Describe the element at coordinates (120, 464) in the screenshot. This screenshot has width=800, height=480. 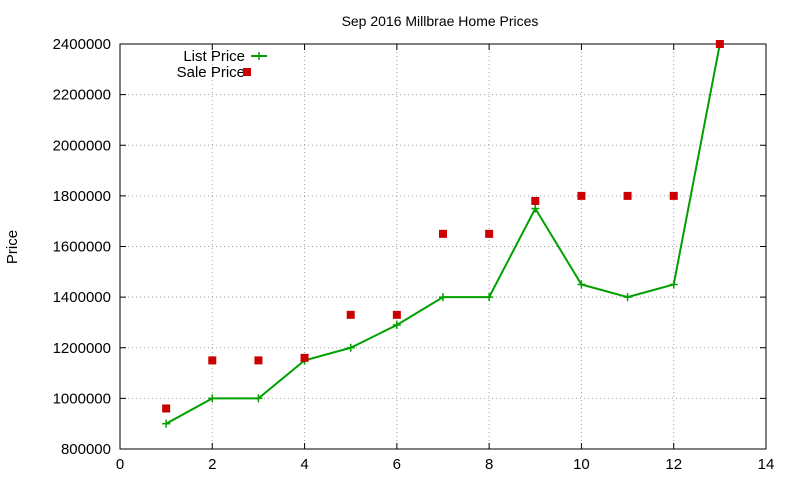
I see `x-tick-label: 0` at that location.